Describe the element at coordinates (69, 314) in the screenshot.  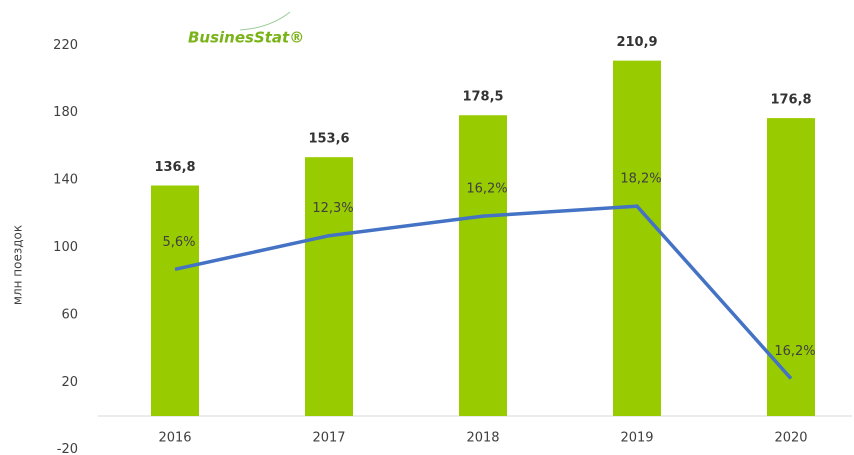
I see `y-tick-label: 60` at that location.